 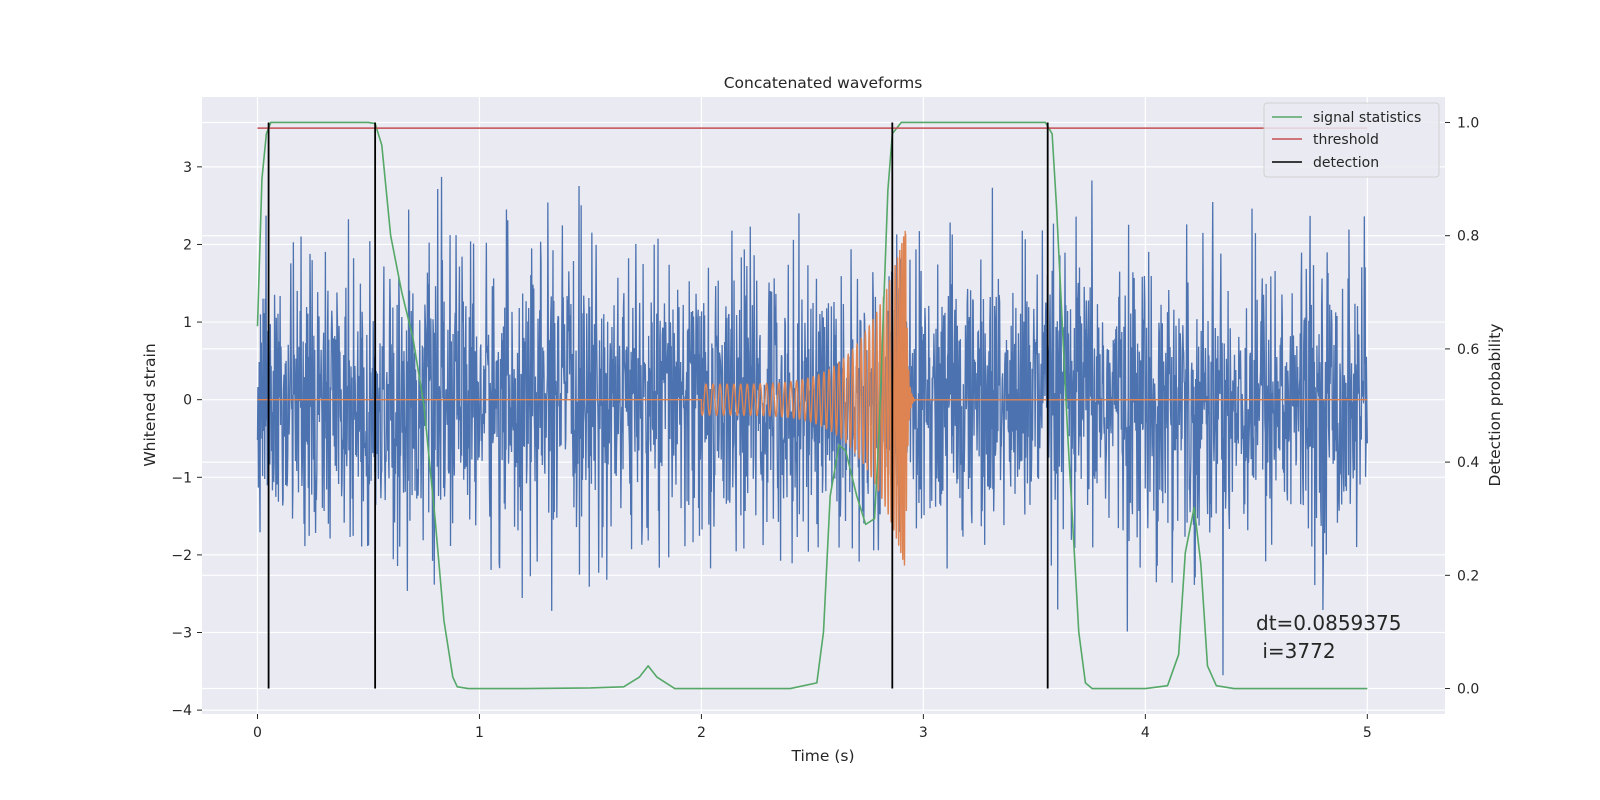 I want to click on y-tick-label: 1, so click(x=187, y=323).